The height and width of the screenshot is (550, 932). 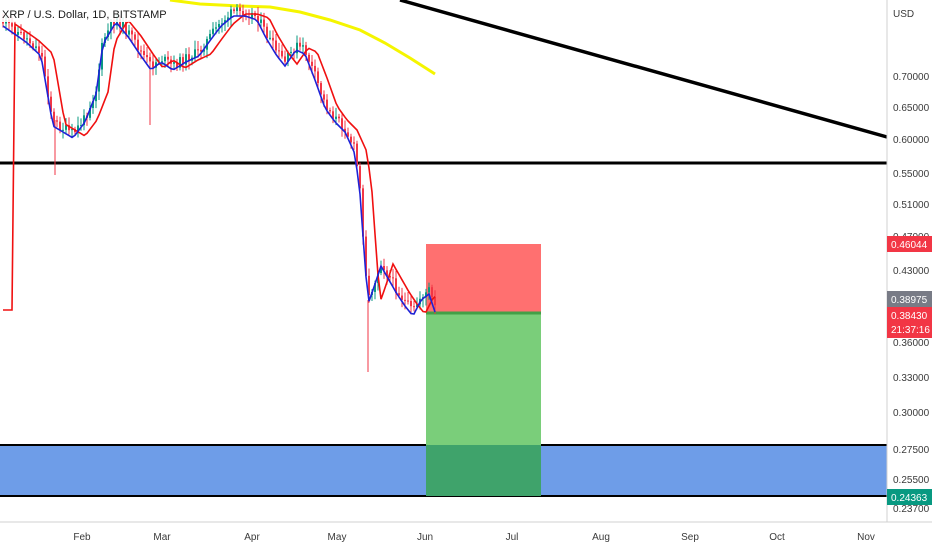 What do you see at coordinates (911, 271) in the screenshot?
I see `y-tick-6: 0.43000` at bounding box center [911, 271].